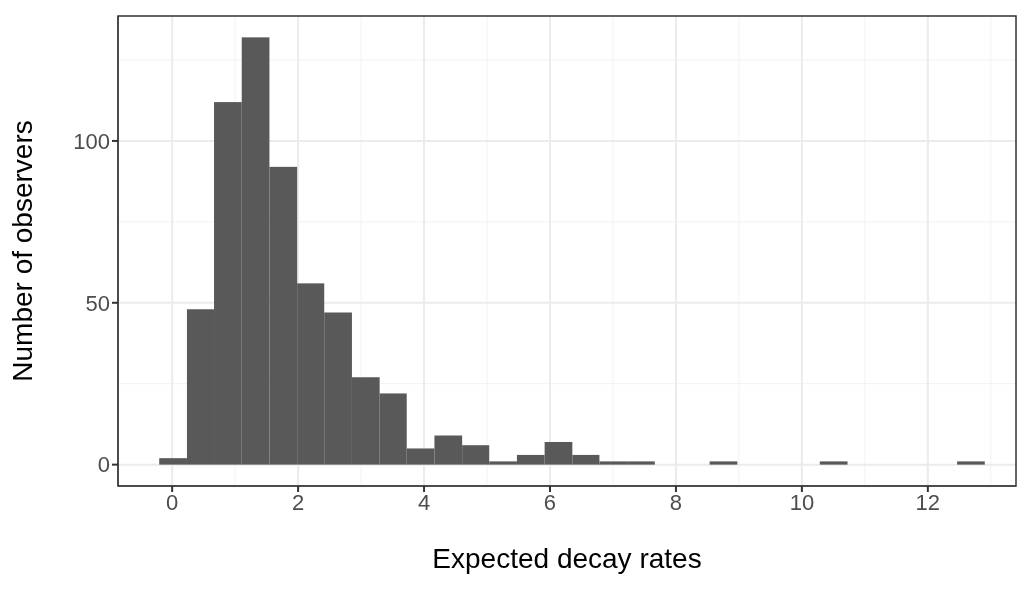 The width and height of the screenshot is (1026, 590). Describe the element at coordinates (424, 502) in the screenshot. I see `x-tick-label: 4` at that location.